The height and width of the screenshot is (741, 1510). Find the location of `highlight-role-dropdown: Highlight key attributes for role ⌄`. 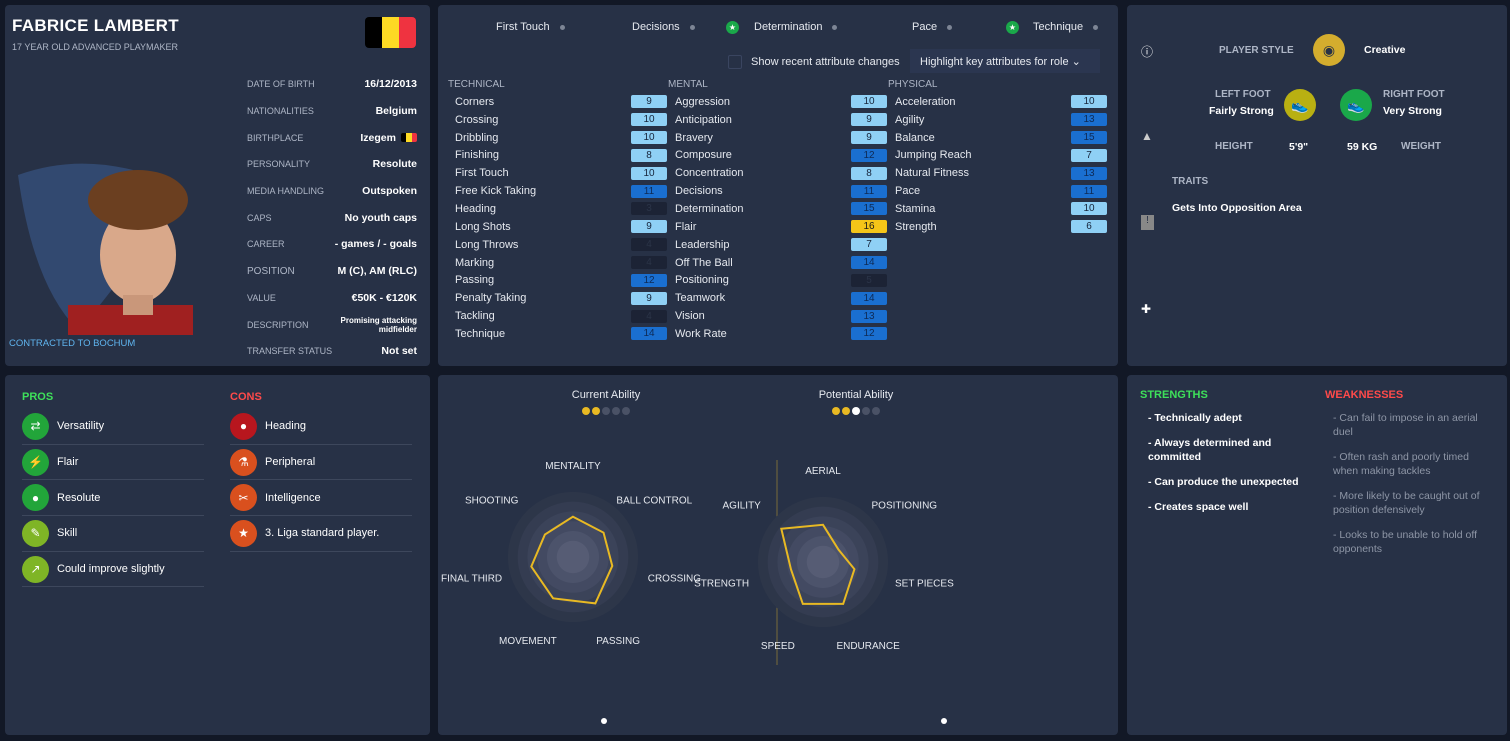

highlight-role-dropdown: Highlight key attributes for role ⌄ is located at coordinates (1005, 61).